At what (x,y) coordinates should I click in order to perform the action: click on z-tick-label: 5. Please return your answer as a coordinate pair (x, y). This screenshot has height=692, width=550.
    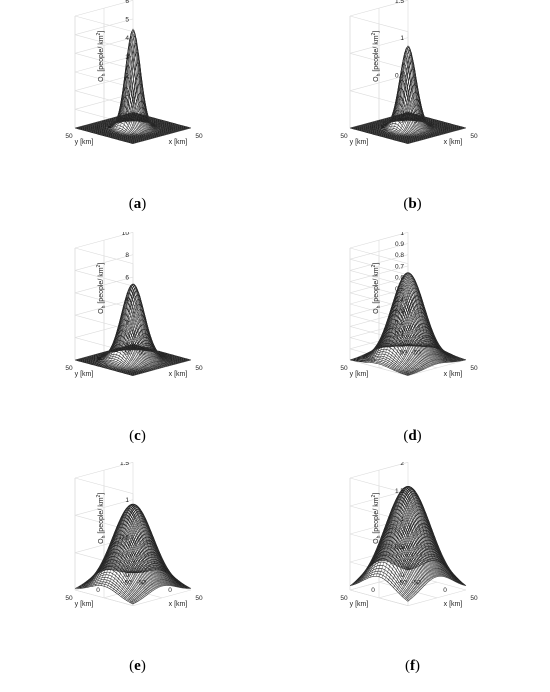
    Looking at the image, I should click on (127, 19).